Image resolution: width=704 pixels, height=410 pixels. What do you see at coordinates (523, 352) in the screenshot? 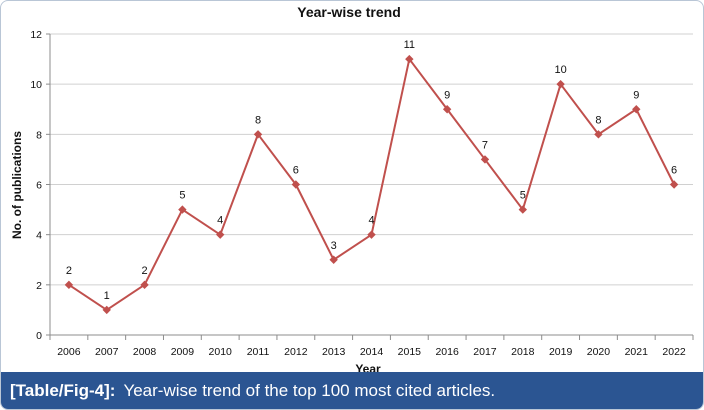
I see `x-tick-label: 2018` at bounding box center [523, 352].